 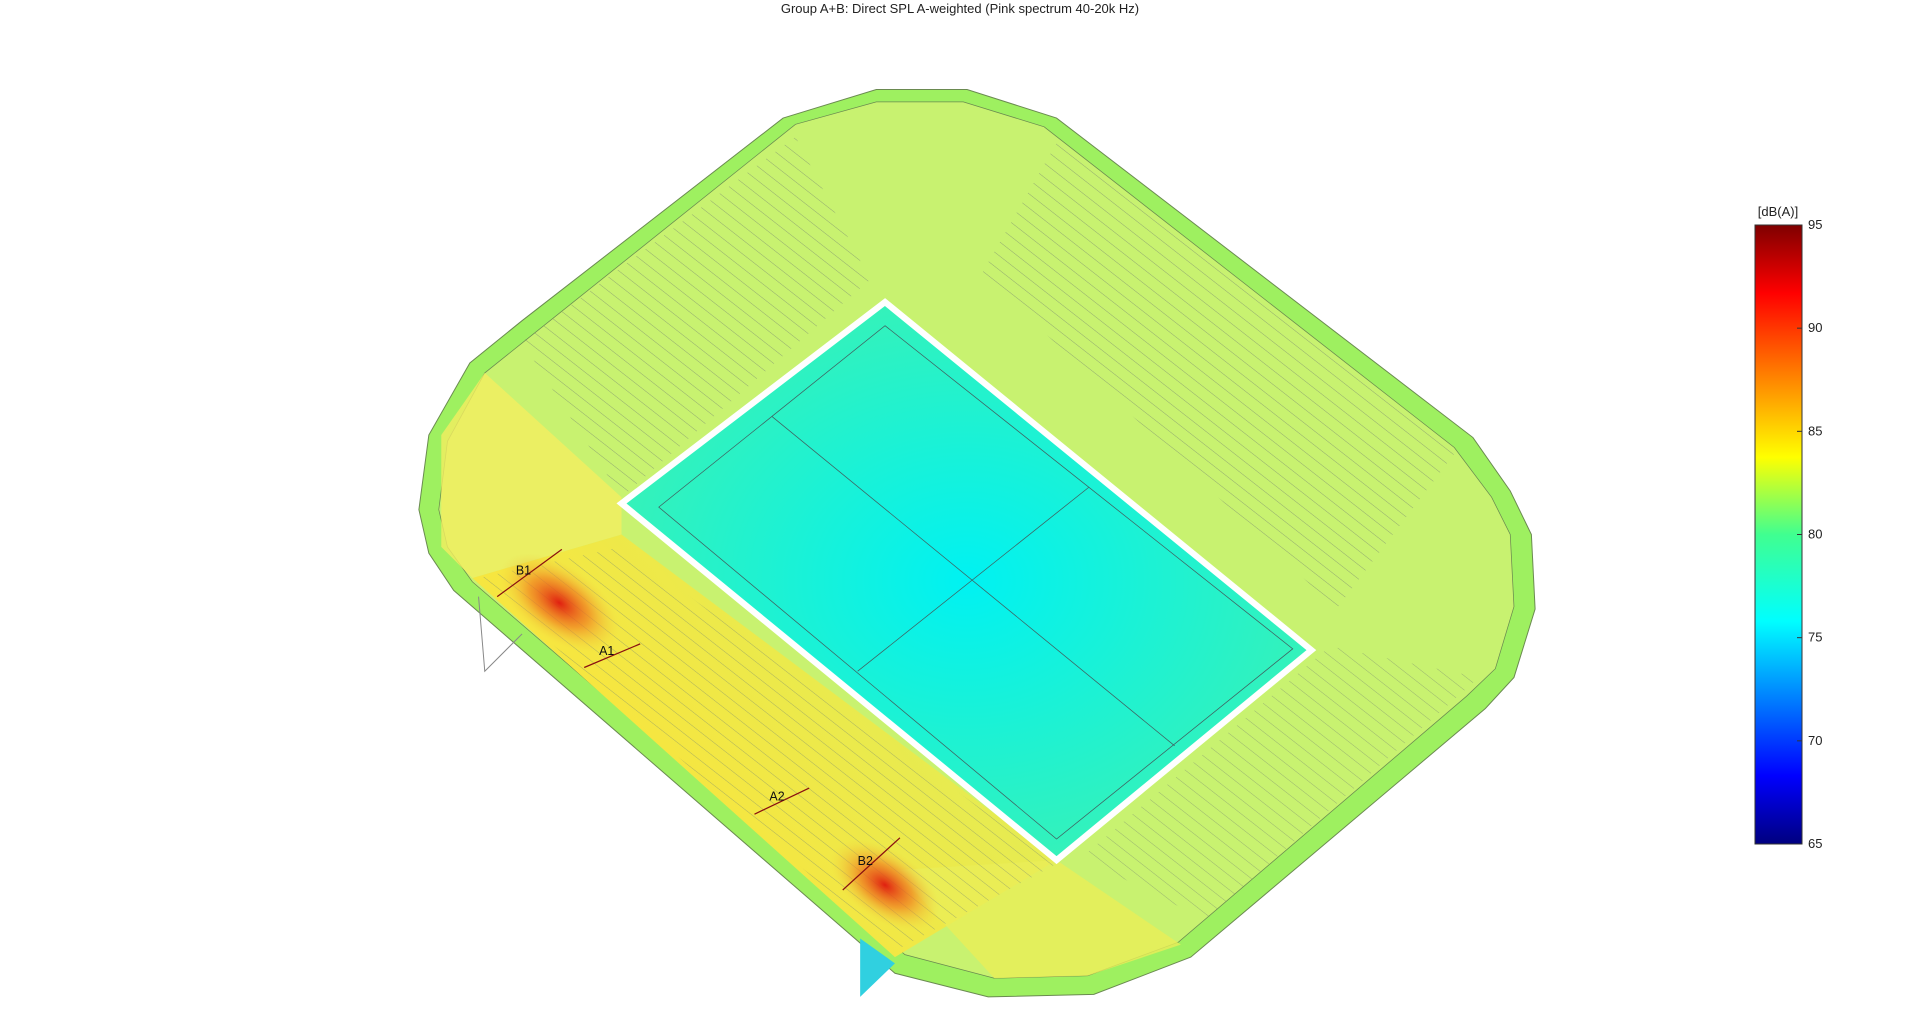 I want to click on colorbar-label: [dB(A)], so click(x=1778, y=211).